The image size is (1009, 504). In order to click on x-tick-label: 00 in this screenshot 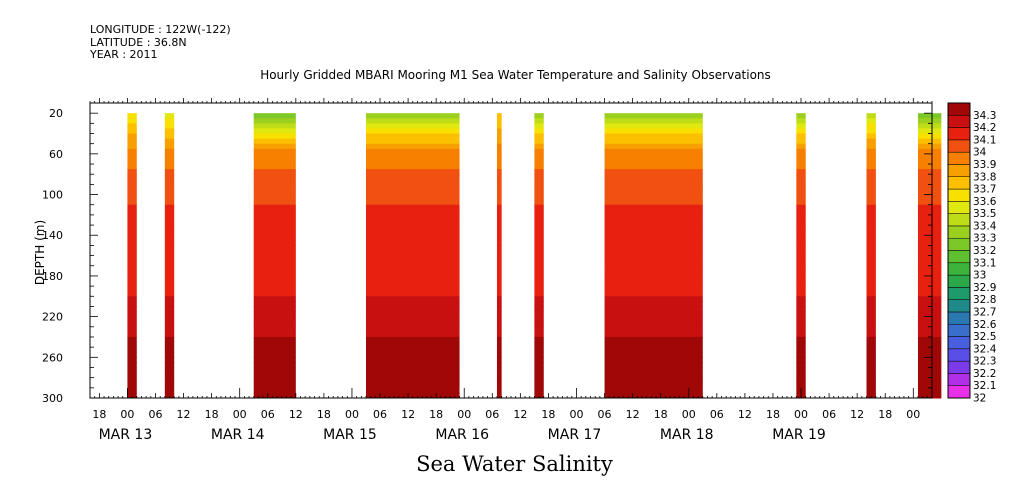, I will do `click(576, 414)`.